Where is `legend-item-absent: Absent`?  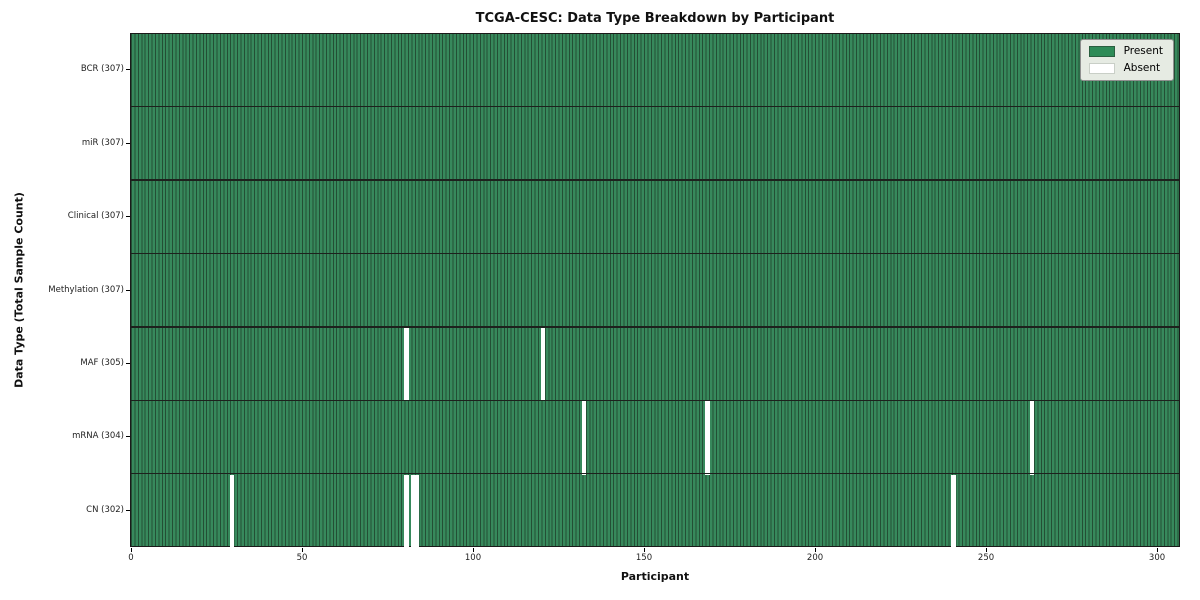
legend-item-absent: Absent is located at coordinates (1125, 68).